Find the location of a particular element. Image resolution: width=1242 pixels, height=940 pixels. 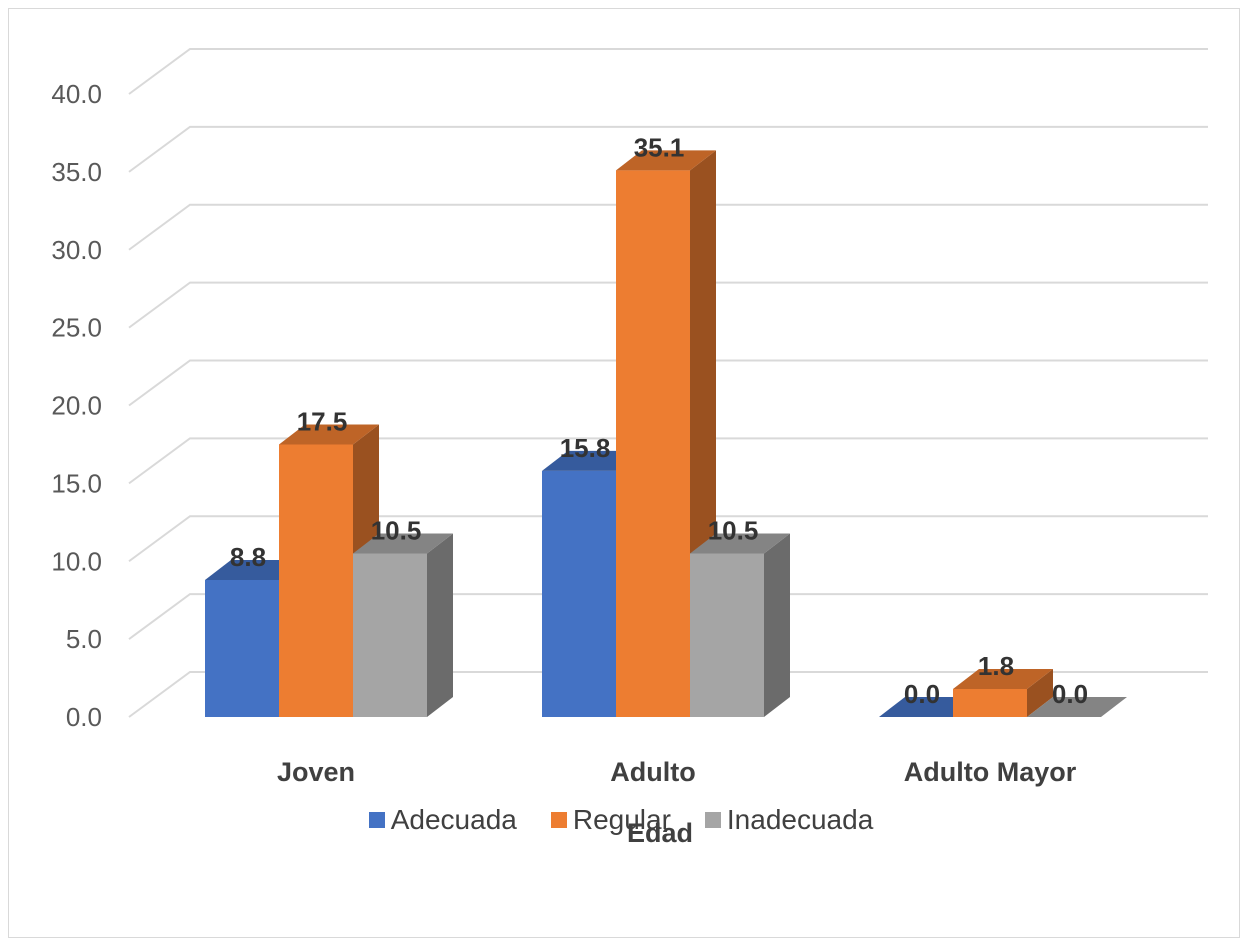

y-tick-label: 0.0 is located at coordinates (84, 717).